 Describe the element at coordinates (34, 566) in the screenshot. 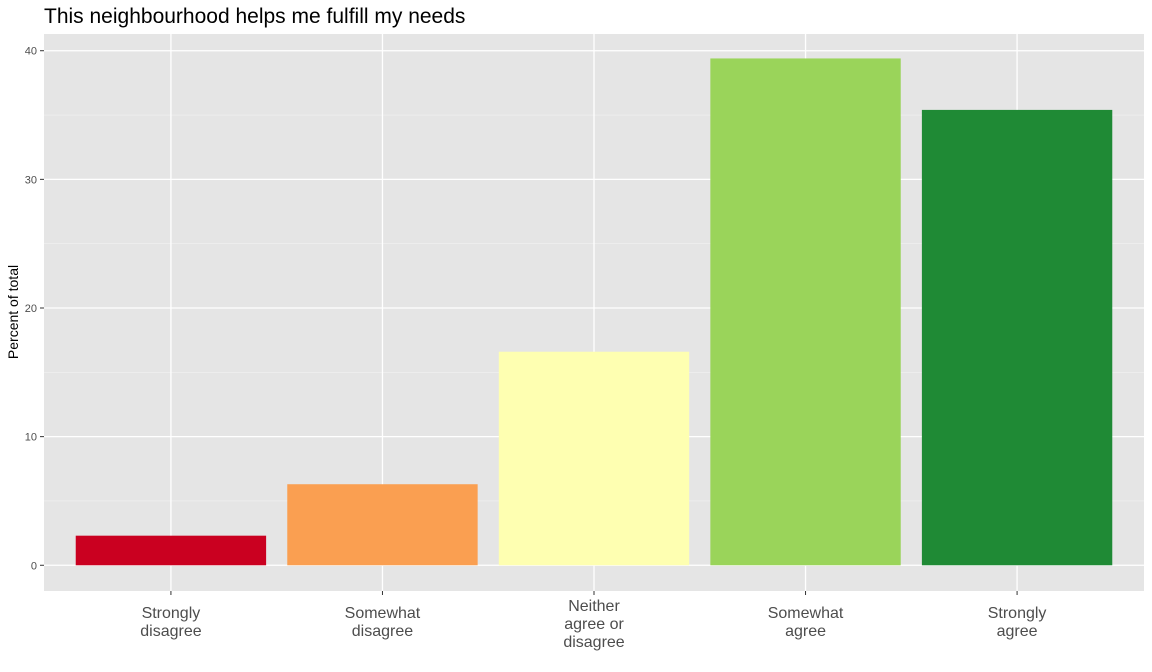

I see `y-tick-label: 0` at that location.